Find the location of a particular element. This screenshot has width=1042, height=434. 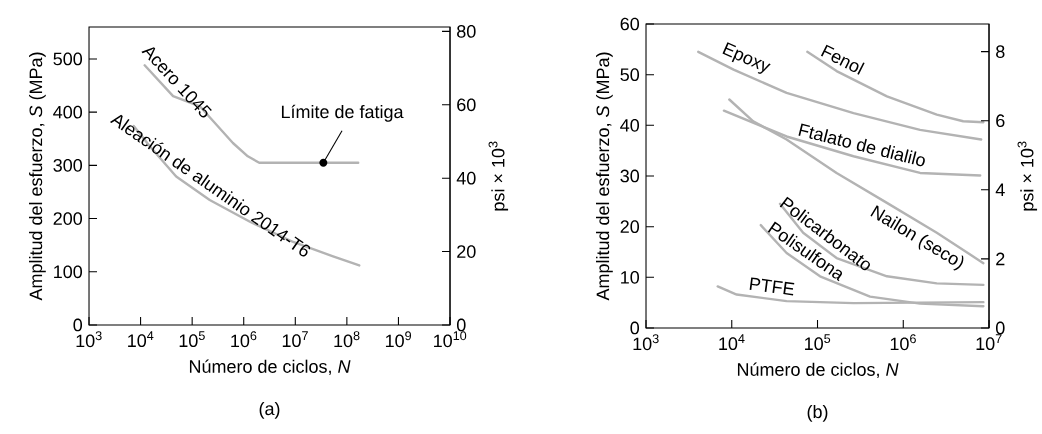

y-tick-label: 50 is located at coordinates (630, 75).